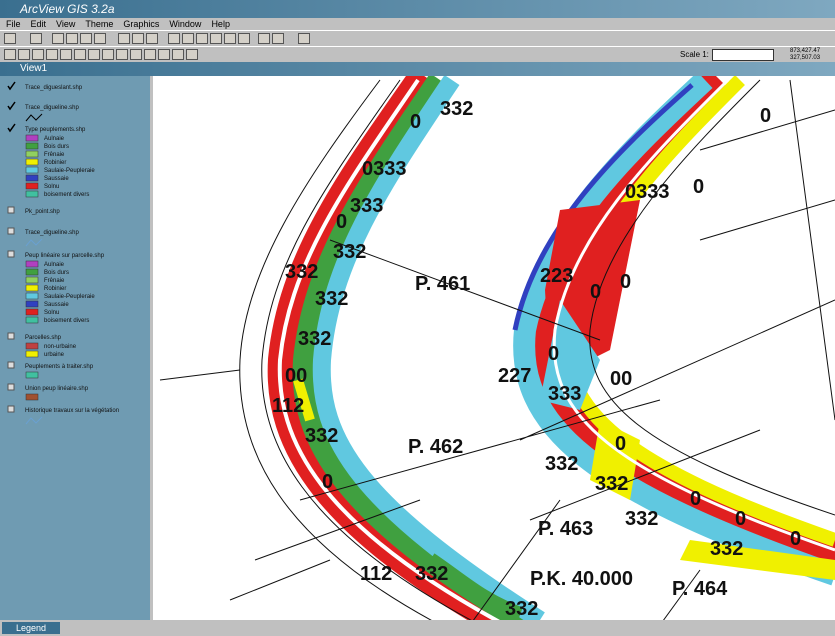 The width and height of the screenshot is (835, 636). Describe the element at coordinates (647, 192) in the screenshot. I see `map-label: 0333` at that location.